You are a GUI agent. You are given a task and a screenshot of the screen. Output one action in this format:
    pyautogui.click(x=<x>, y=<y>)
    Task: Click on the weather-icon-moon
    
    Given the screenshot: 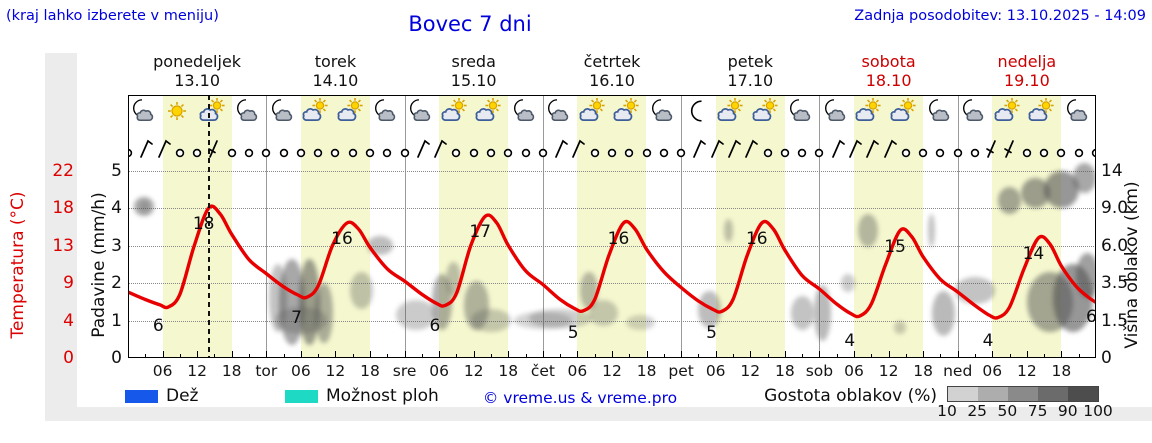 What is the action you would take?
    pyautogui.click(x=696, y=111)
    